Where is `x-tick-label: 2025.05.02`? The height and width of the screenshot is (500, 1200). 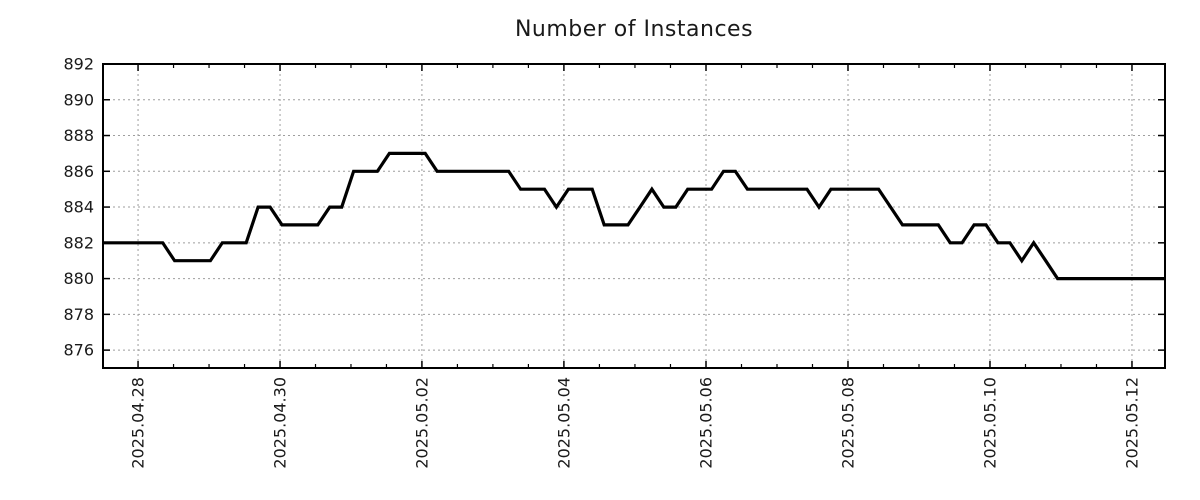
x-tick-label: 2025.05.02 is located at coordinates (421, 423).